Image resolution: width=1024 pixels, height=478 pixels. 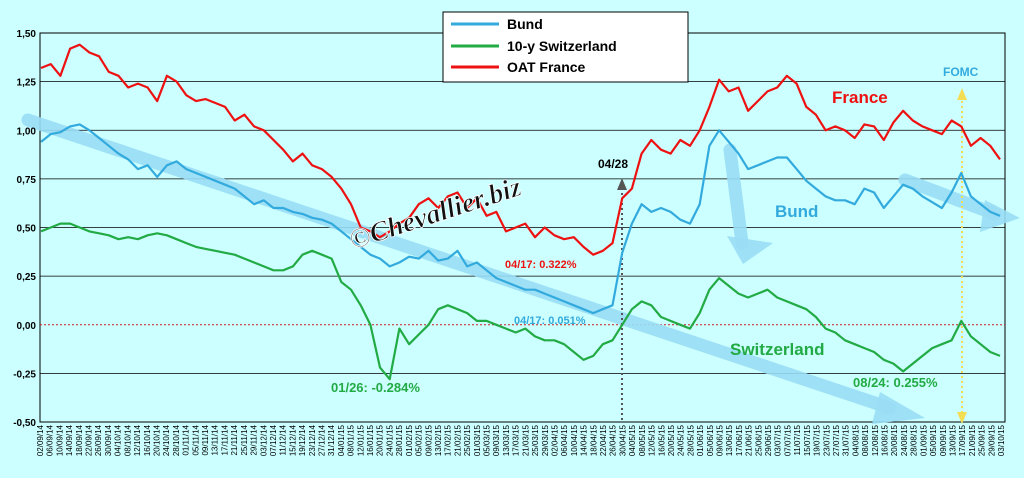 What do you see at coordinates (914, 440) in the screenshot?
I see `x-tick-label: 28/08/15` at bounding box center [914, 440].